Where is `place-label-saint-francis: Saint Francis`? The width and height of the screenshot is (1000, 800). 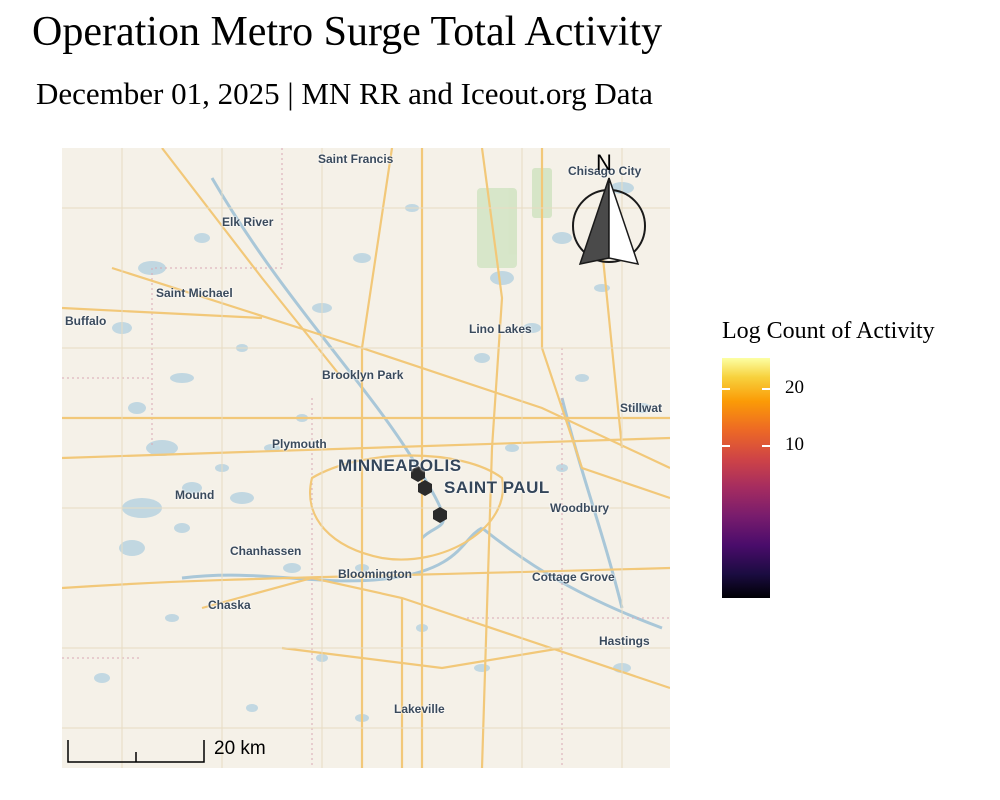 place-label-saint-francis: Saint Francis is located at coordinates (356, 159).